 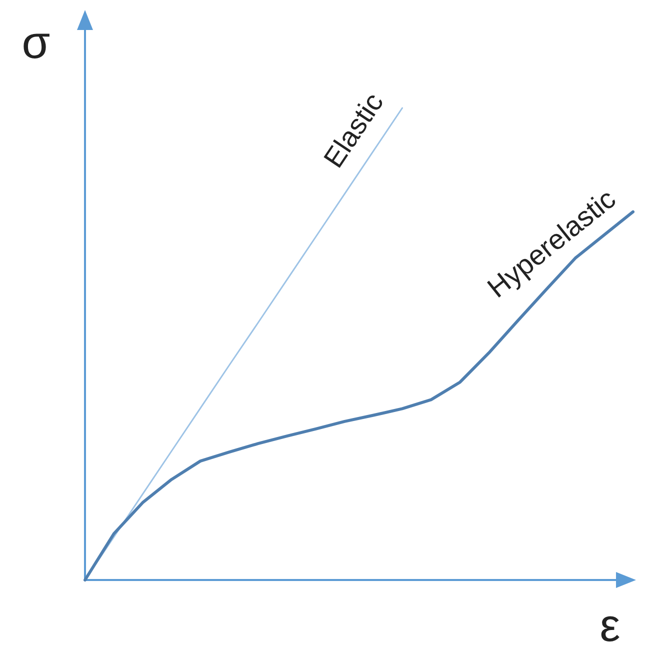 What do you see at coordinates (610, 625) in the screenshot?
I see `x-axis-title: ε` at bounding box center [610, 625].